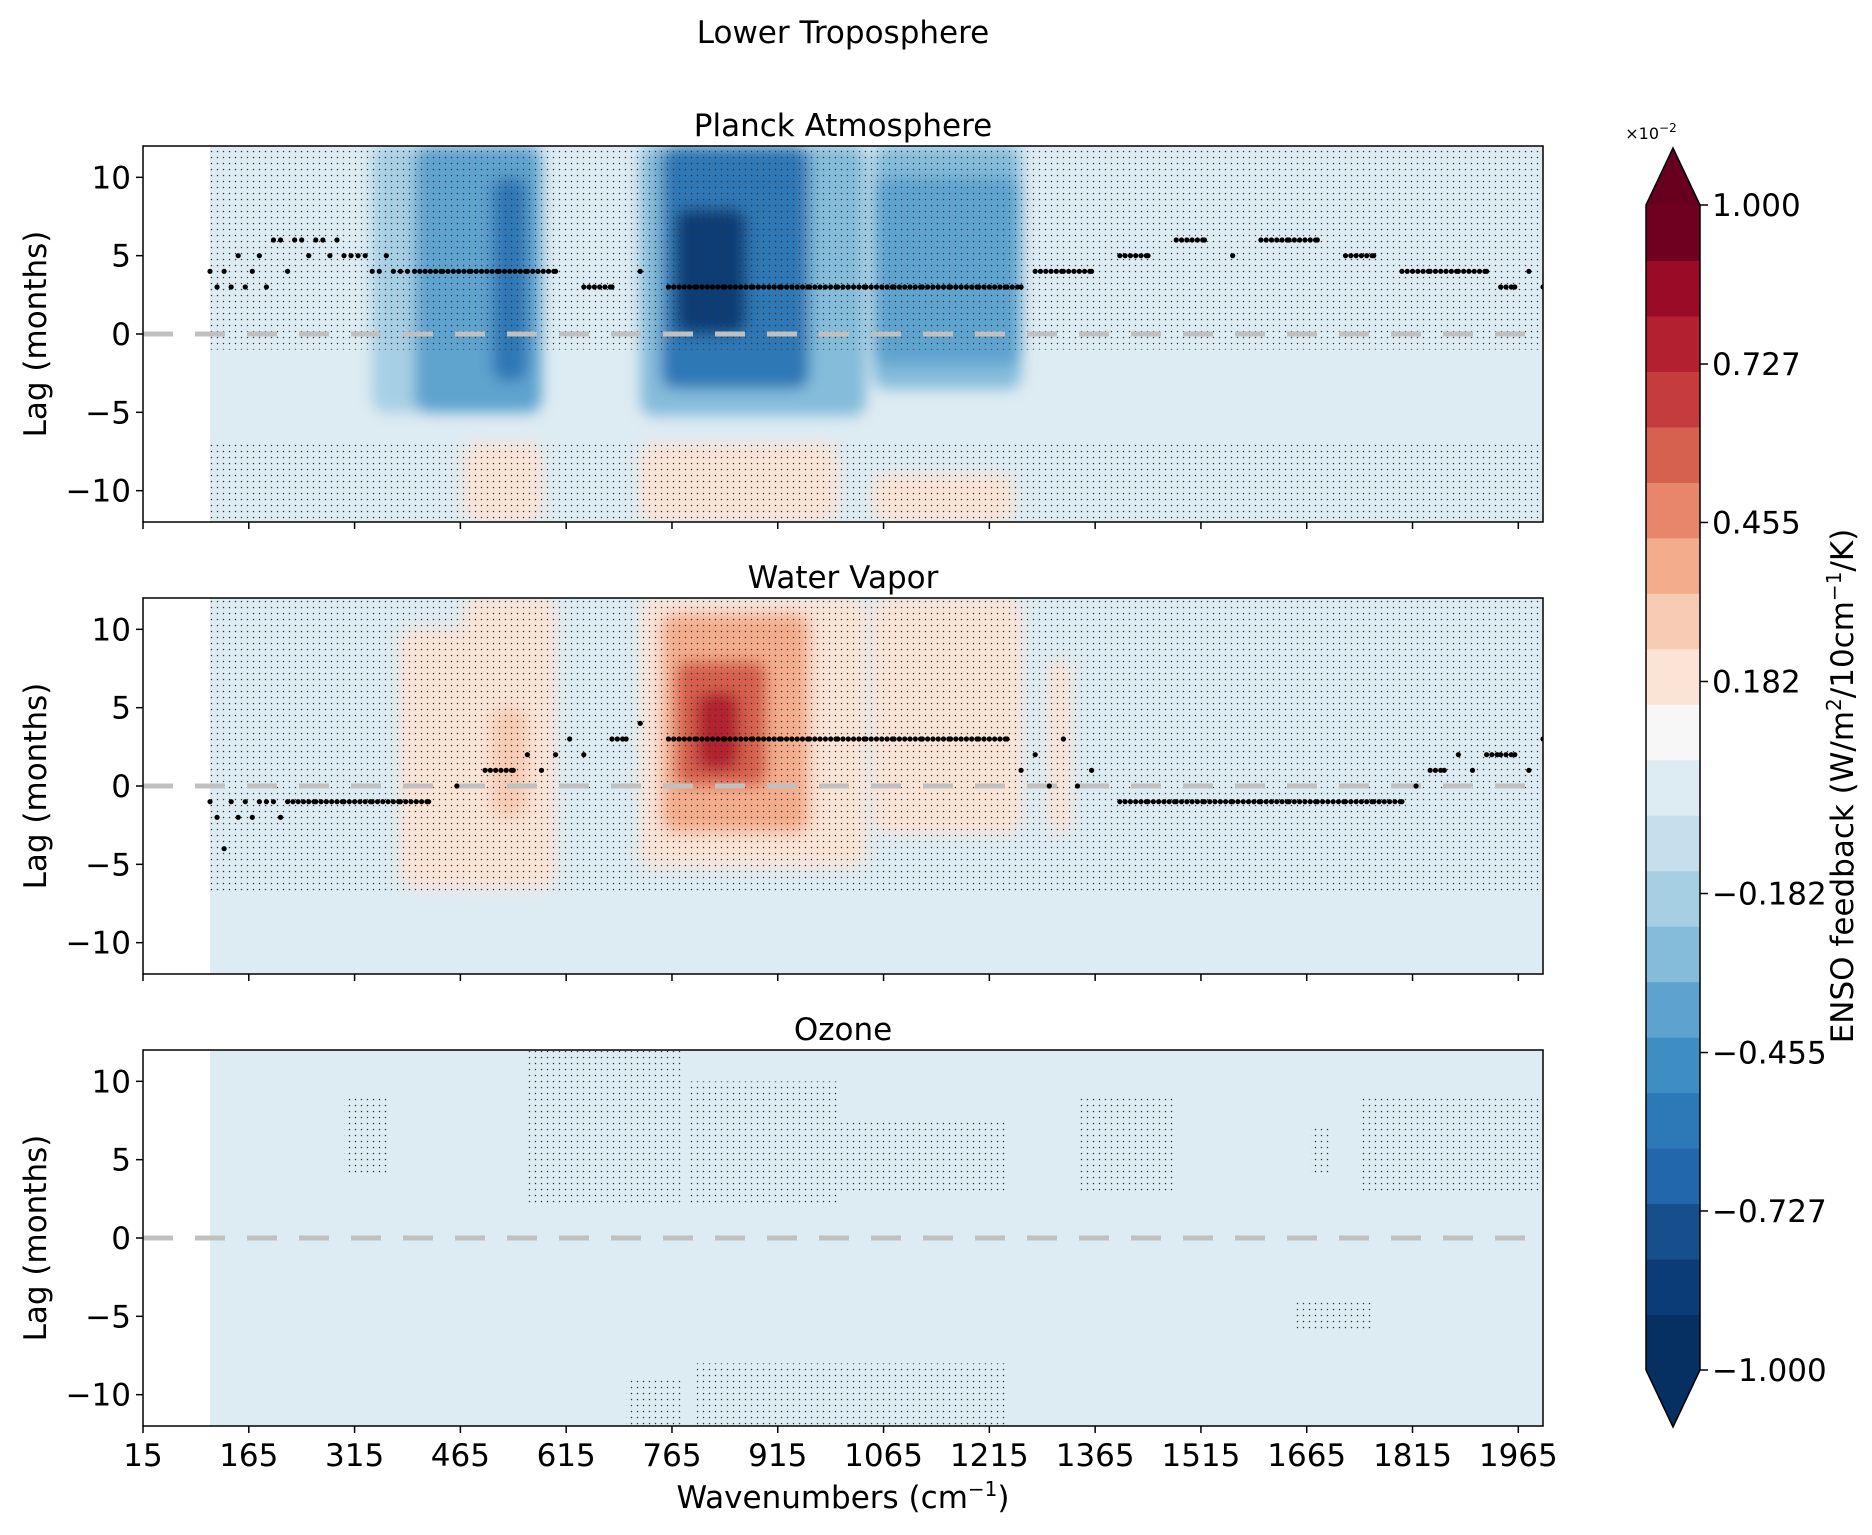 The width and height of the screenshot is (1872, 1535). What do you see at coordinates (1518, 1456) in the screenshot?
I see `x-tick-label: 1965` at bounding box center [1518, 1456].